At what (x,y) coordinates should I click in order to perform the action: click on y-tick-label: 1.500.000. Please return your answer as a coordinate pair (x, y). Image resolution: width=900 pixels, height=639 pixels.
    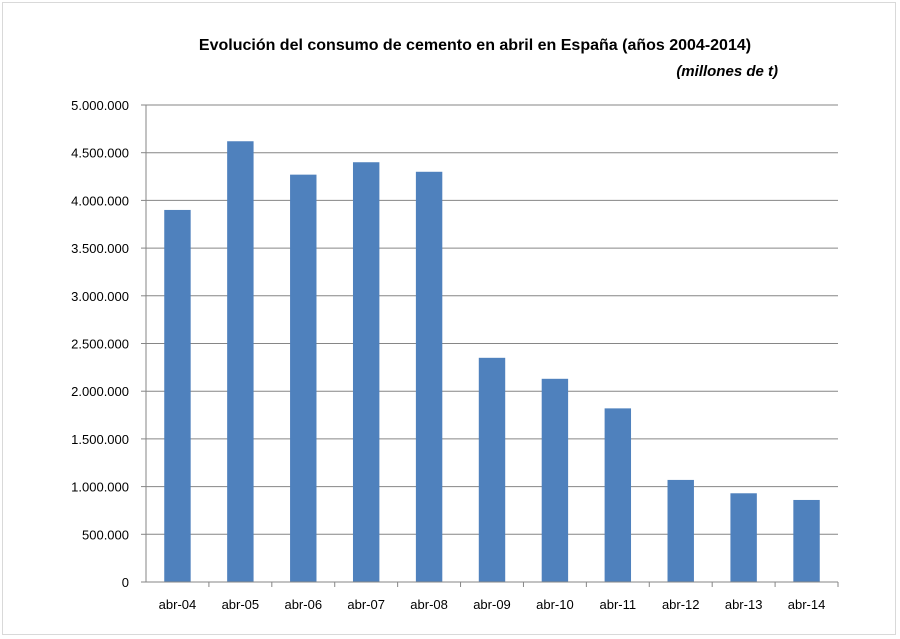
    Looking at the image, I should click on (100, 439).